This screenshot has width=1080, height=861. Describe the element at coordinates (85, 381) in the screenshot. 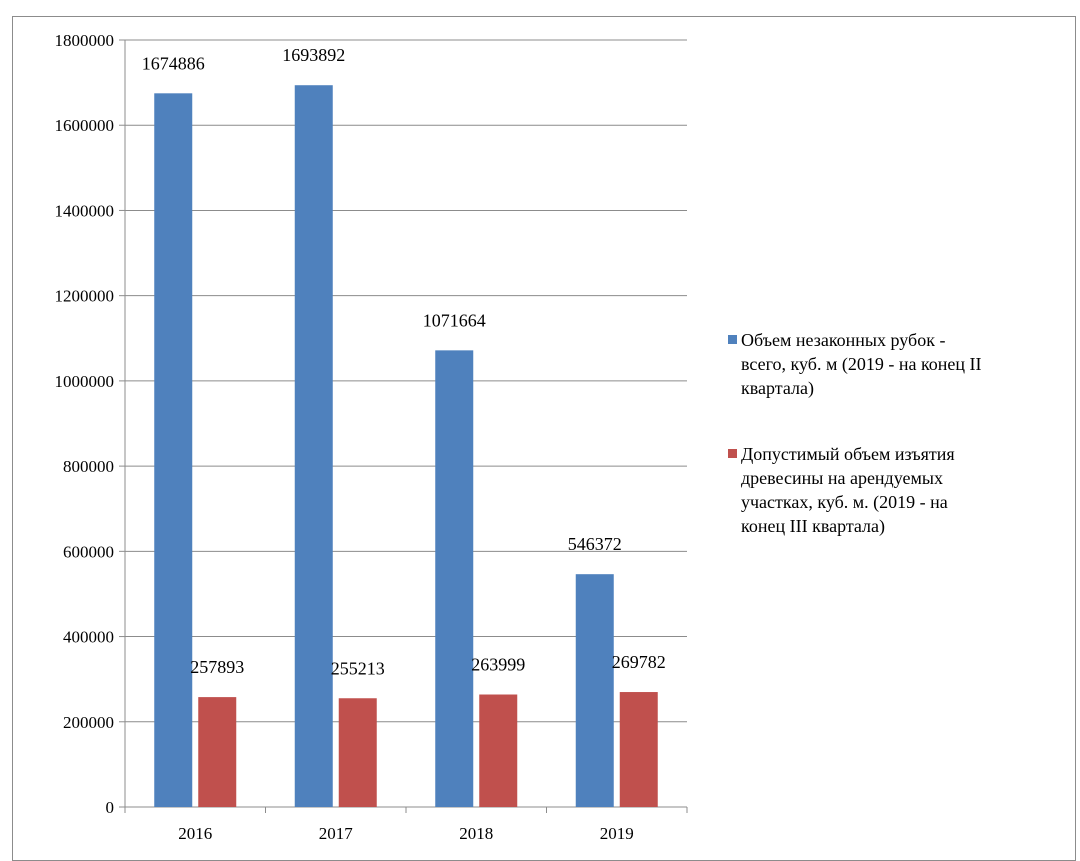

I see `y-tick-label: 1000000` at that location.